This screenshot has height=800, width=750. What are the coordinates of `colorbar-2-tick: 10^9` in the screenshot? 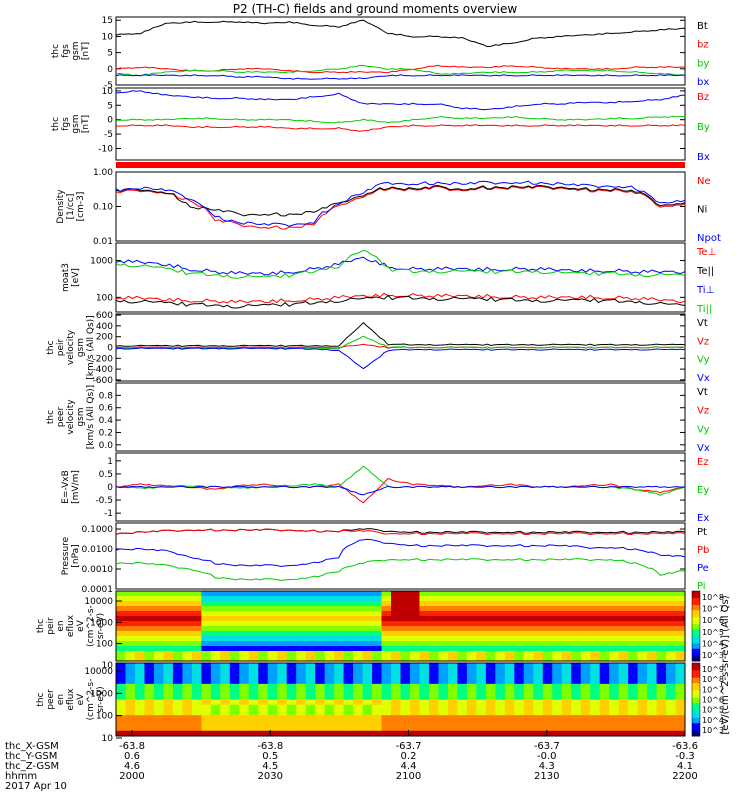 It's located at (713, 669).